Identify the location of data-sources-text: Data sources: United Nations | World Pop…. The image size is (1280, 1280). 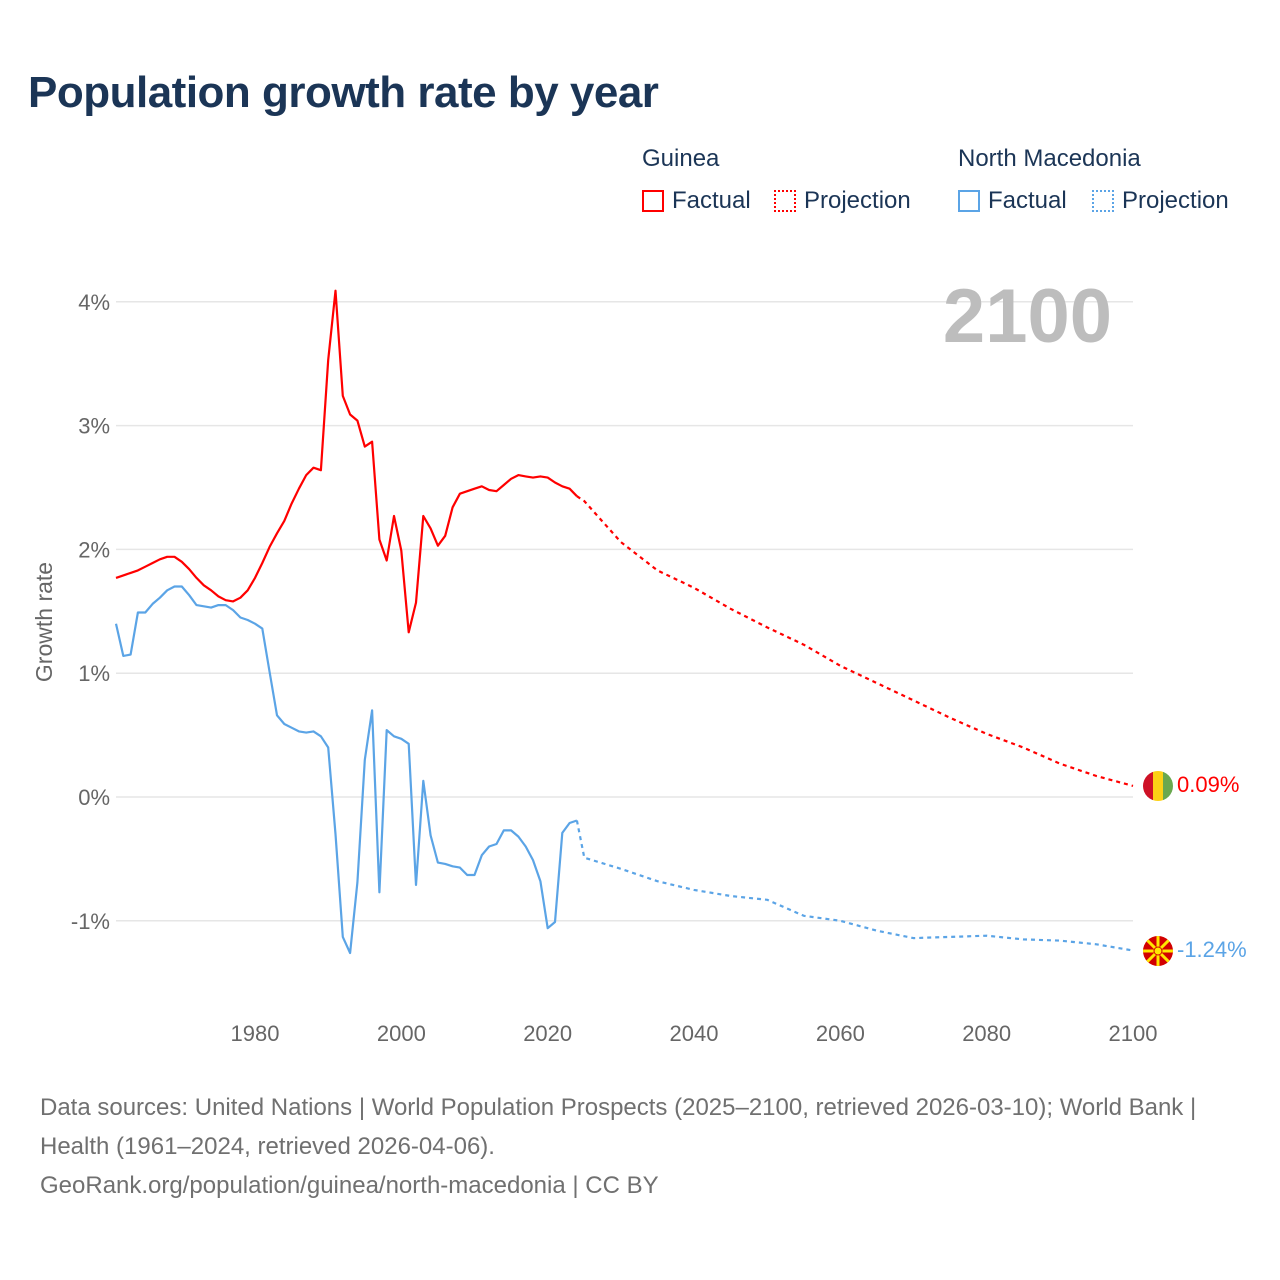
(618, 1127).